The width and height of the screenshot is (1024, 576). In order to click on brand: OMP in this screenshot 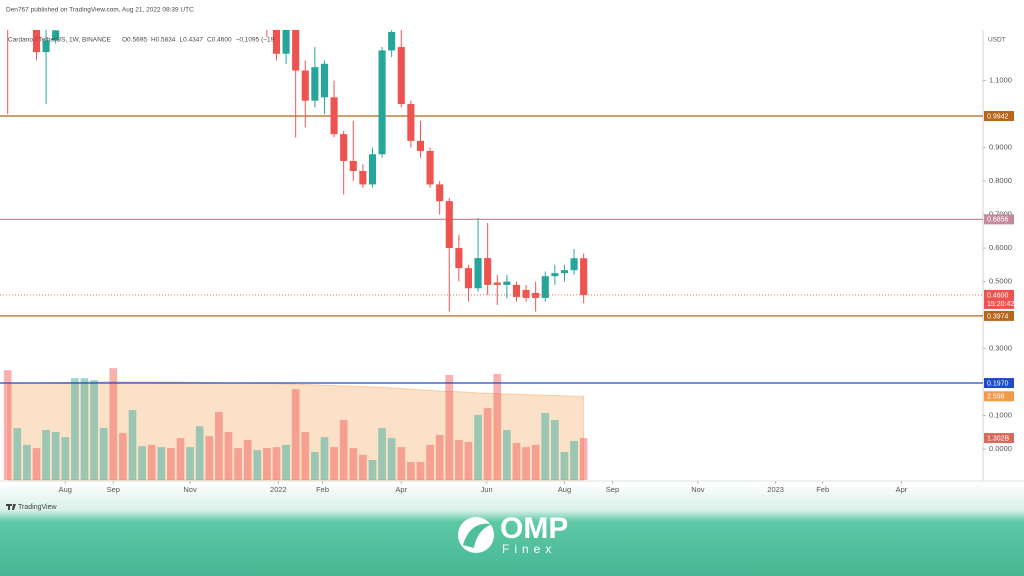, I will do `click(534, 528)`.